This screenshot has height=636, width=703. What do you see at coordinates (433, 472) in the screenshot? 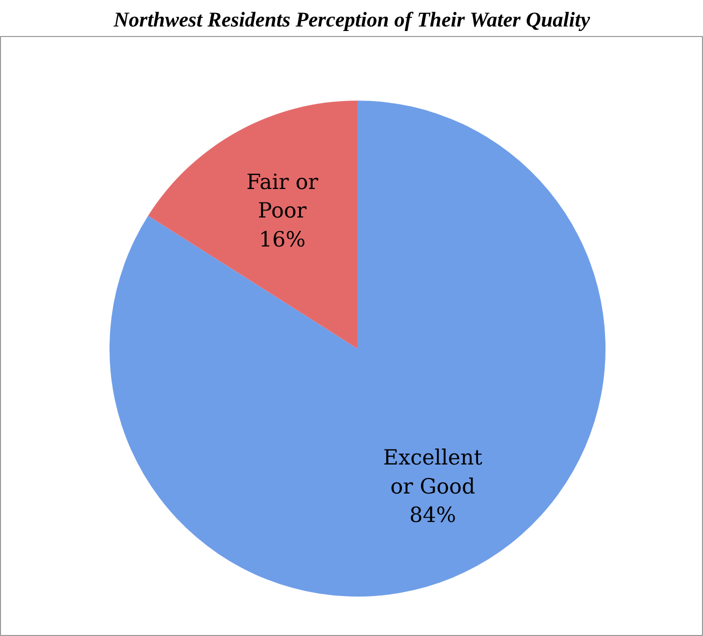
I see `slice-label: Excellent or Good` at bounding box center [433, 472].